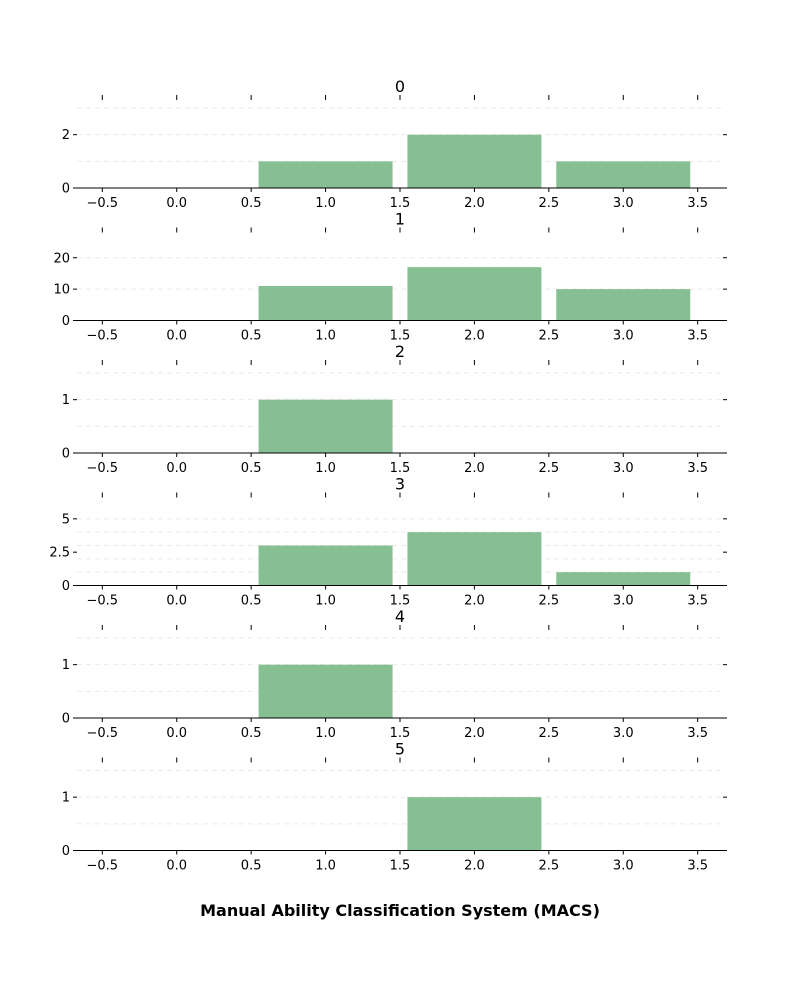  What do you see at coordinates (400, 616) in the screenshot?
I see `subplot-title: 4` at bounding box center [400, 616].